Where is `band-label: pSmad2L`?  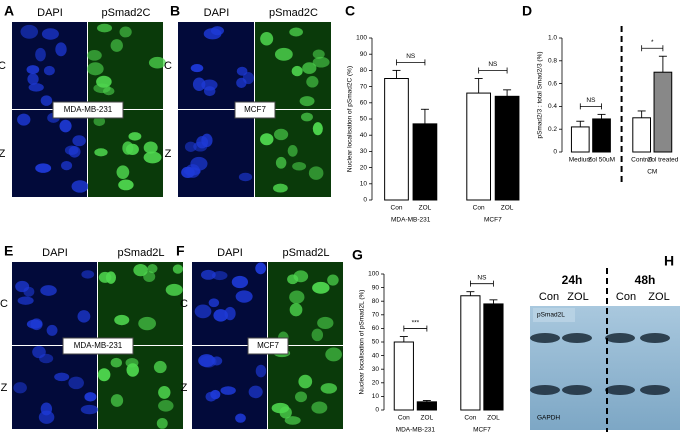 band-label: pSmad2L is located at coordinates (551, 315).